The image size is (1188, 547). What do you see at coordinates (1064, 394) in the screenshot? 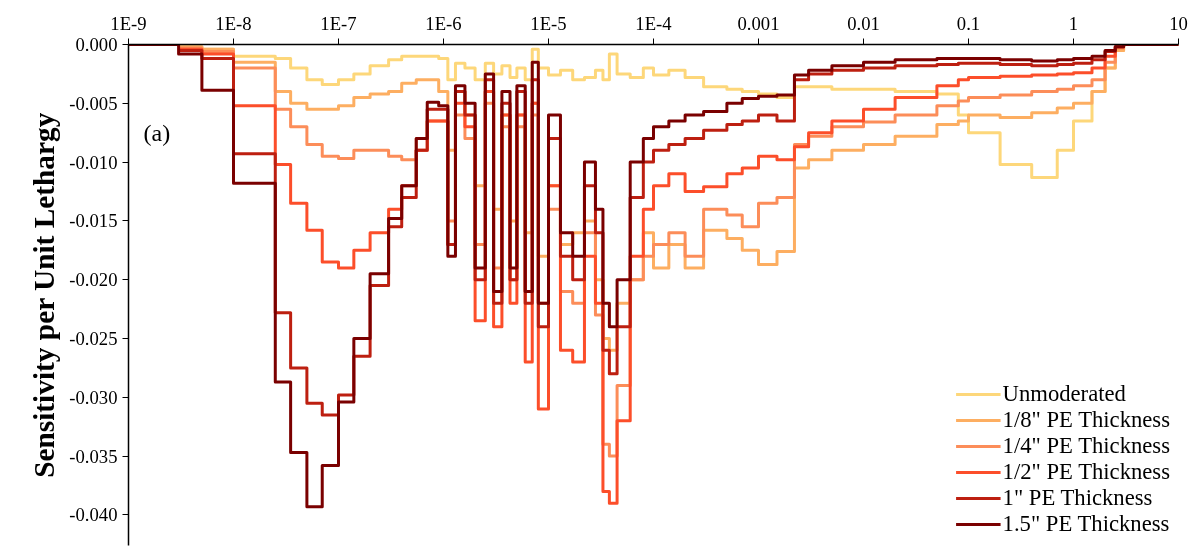
I see `legend-label: Unmoderated` at bounding box center [1064, 394].